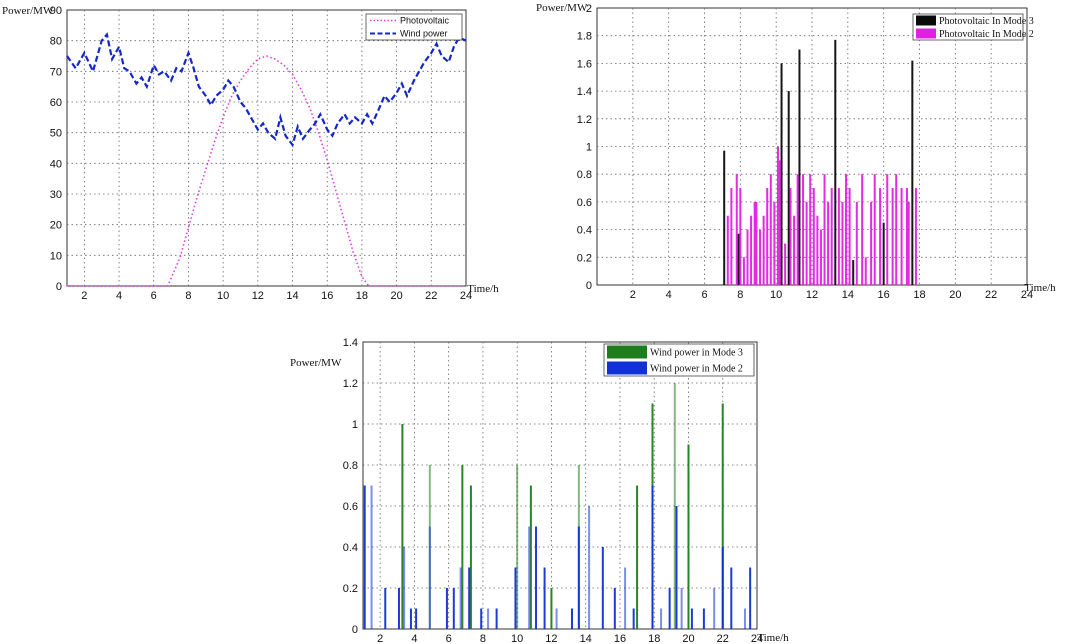 Image resolution: width=1065 pixels, height=644 pixels. What do you see at coordinates (56, 256) in the screenshot?
I see `y-tick-label: 10` at bounding box center [56, 256].